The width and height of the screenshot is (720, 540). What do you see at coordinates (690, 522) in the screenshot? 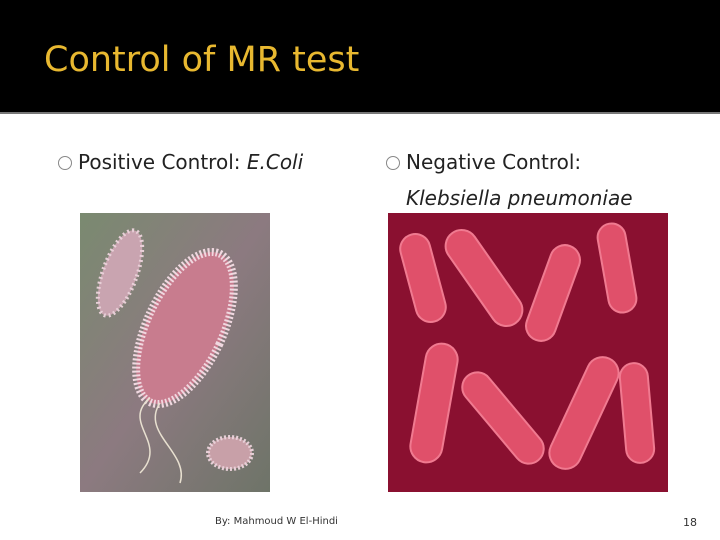
I see `page-number: 18` at bounding box center [690, 522].